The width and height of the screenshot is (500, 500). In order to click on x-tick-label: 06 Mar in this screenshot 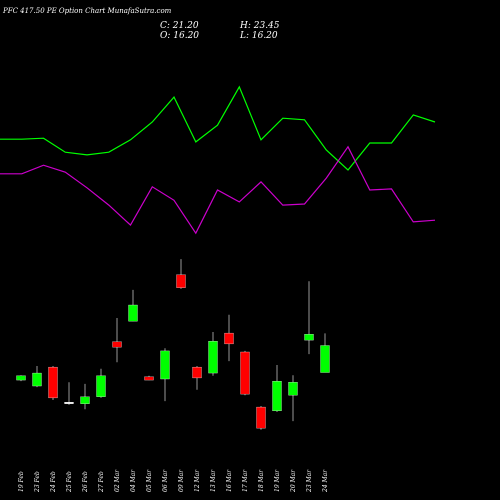, I will do `click(165, 480)`.